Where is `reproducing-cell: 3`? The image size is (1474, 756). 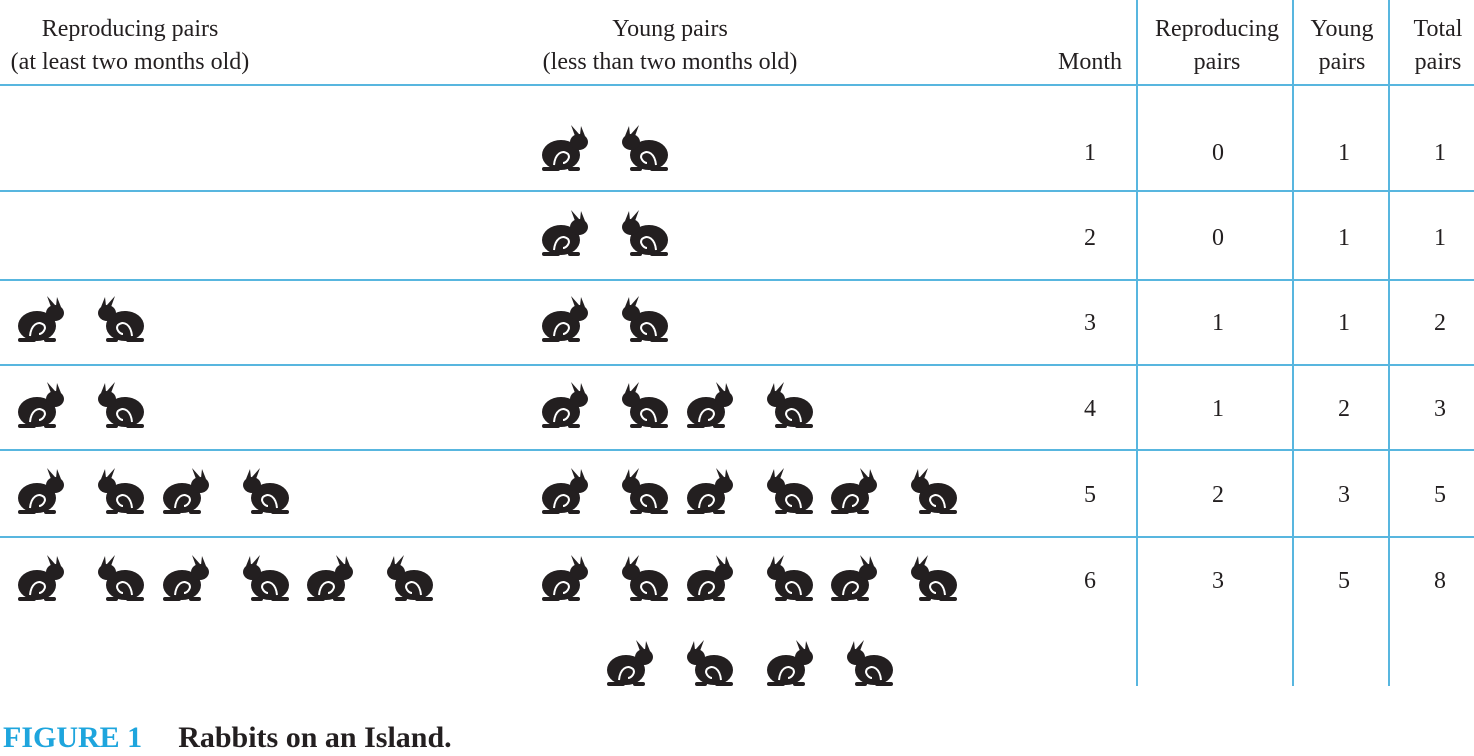 reproducing-cell: 3 is located at coordinates (1218, 581).